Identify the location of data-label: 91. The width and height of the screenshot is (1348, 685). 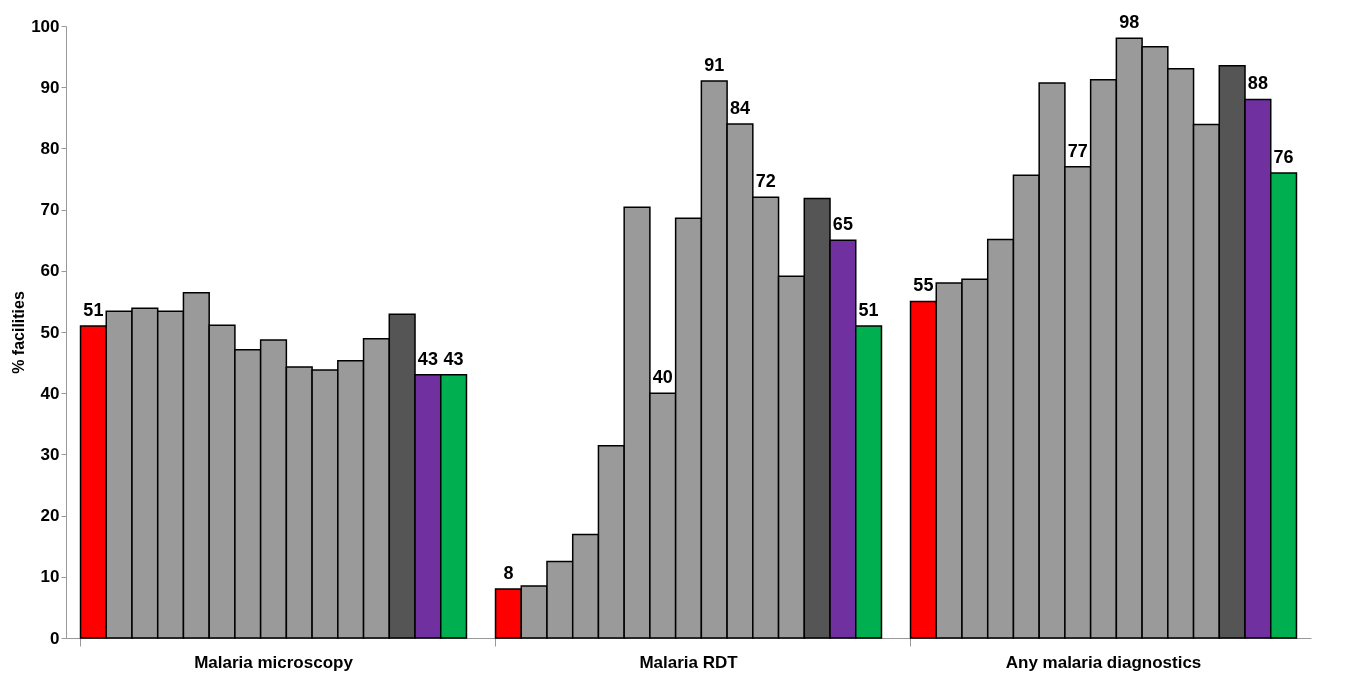
(714, 65).